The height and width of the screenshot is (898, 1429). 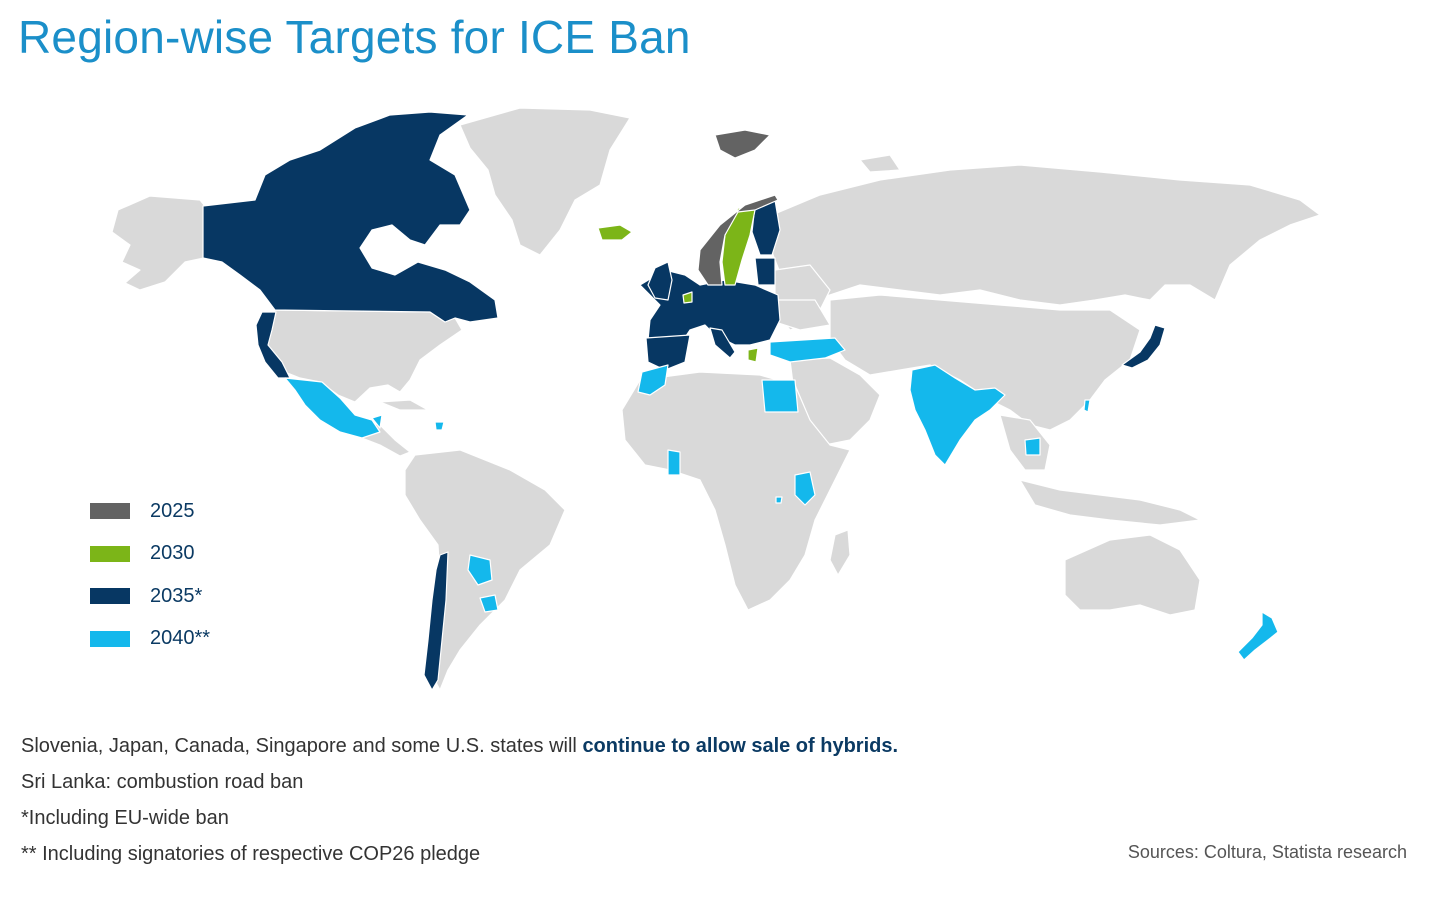 What do you see at coordinates (176, 595) in the screenshot?
I see `legend-label: 2035*` at bounding box center [176, 595].